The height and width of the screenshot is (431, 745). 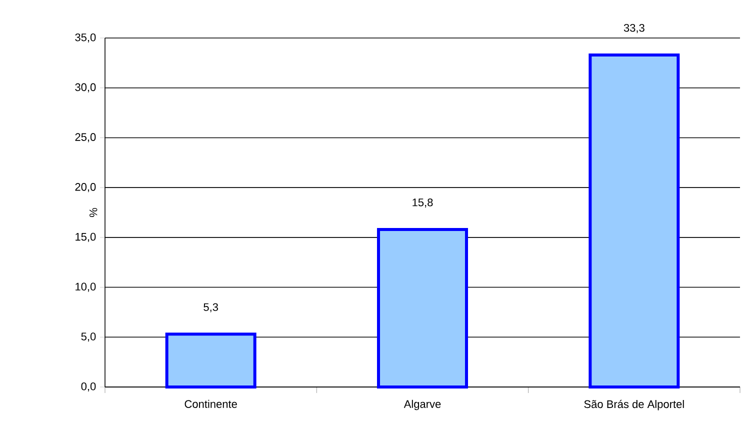 I want to click on data-label: 15,8, so click(x=422, y=203).